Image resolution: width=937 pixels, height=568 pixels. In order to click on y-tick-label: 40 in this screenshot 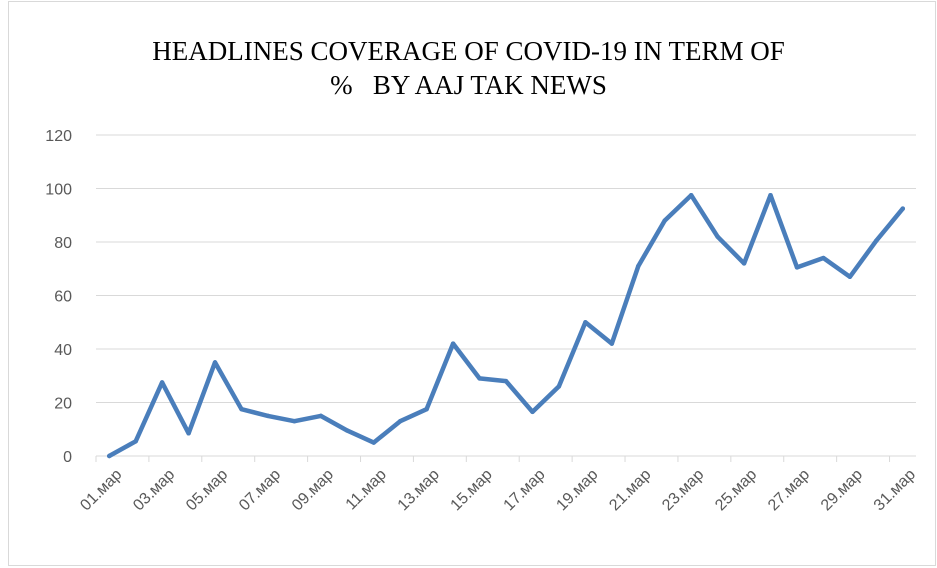, I will do `click(63, 350)`.